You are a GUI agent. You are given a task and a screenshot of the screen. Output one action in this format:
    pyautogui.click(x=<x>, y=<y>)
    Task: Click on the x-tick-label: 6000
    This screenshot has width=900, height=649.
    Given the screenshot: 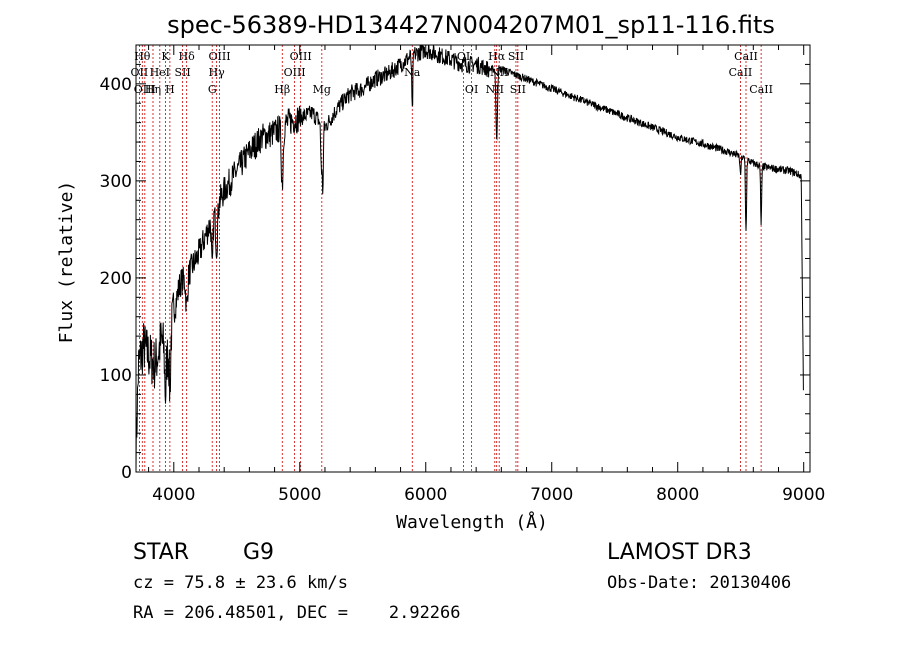 What is the action you would take?
    pyautogui.click(x=425, y=495)
    